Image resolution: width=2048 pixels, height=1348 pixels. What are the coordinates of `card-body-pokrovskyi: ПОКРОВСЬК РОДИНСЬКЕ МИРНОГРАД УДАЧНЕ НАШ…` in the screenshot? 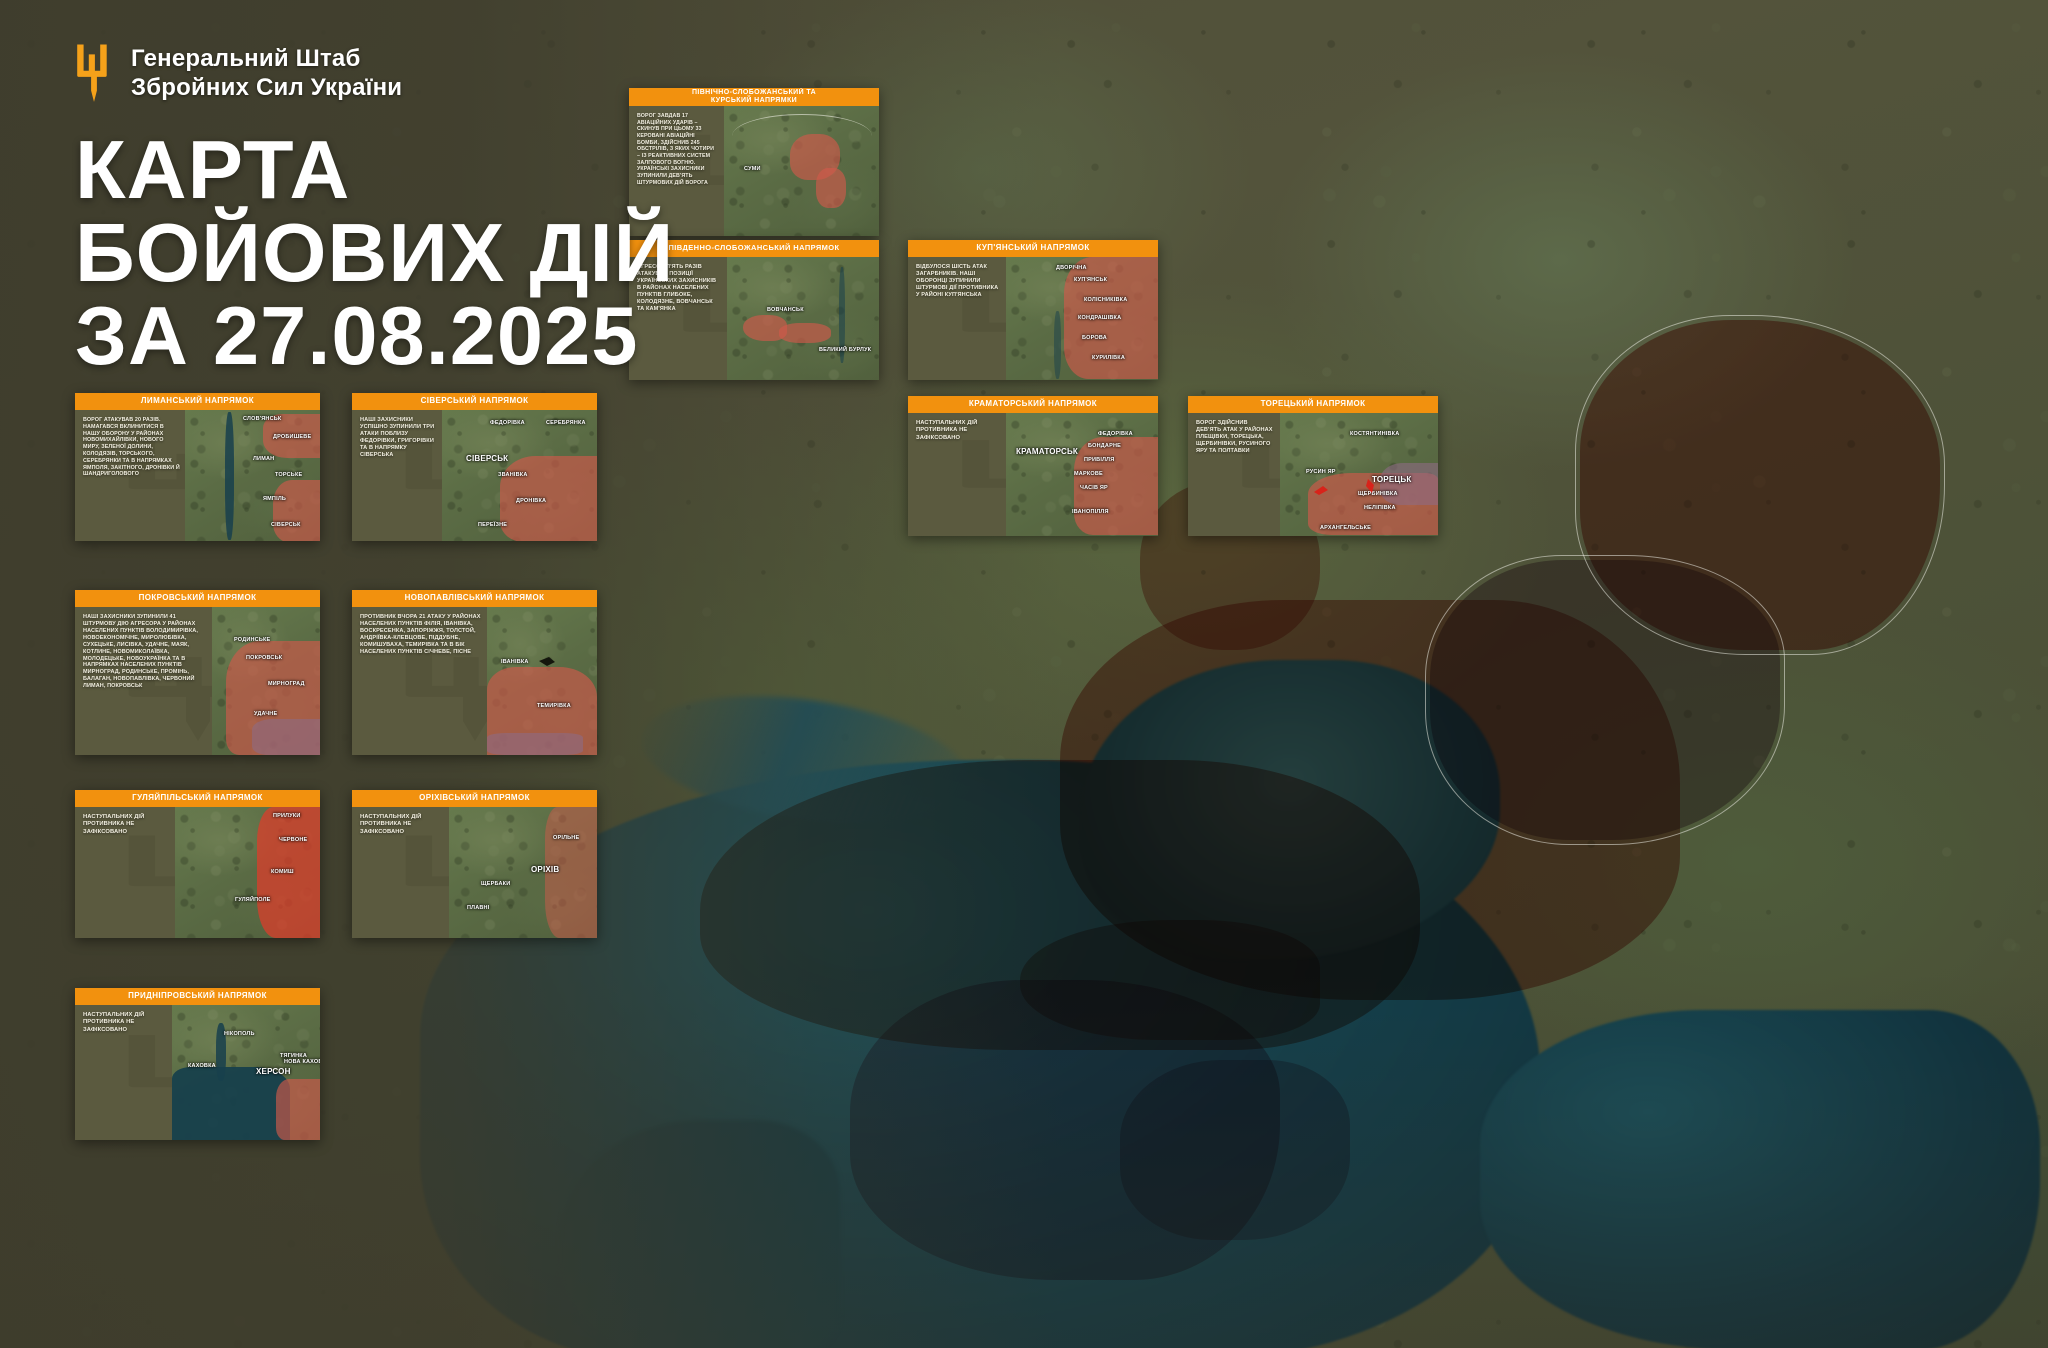 It's located at (197, 681).